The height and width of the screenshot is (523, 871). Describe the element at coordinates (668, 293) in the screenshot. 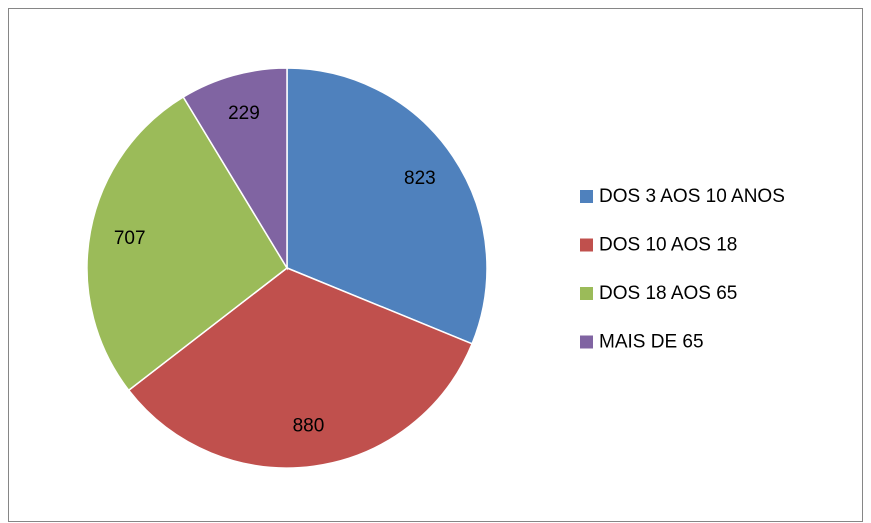

I see `legend-label: DOS 18 AOS 65` at that location.